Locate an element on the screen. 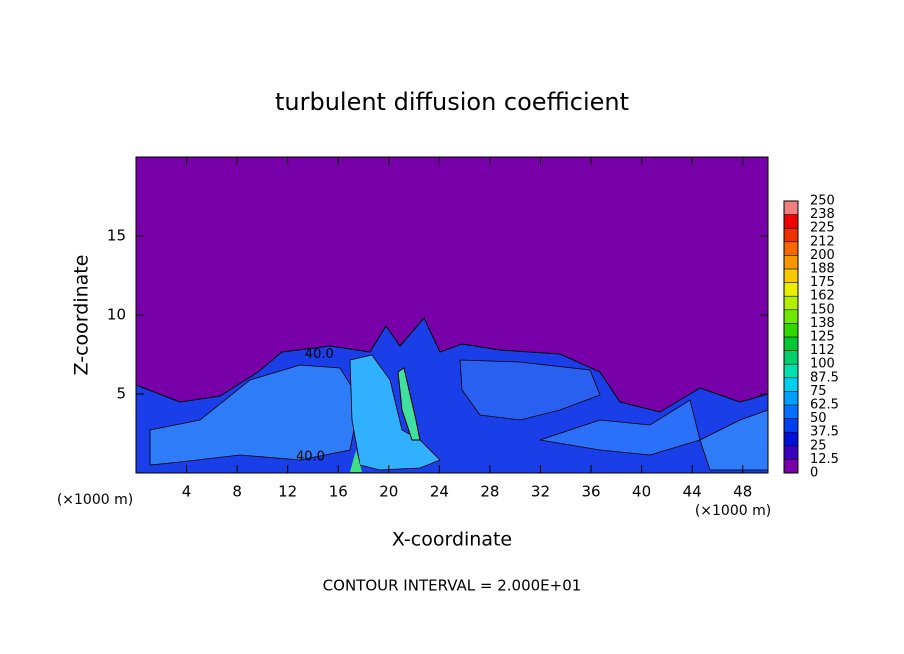 The image size is (904, 654). x-axis-label: X-coordinate is located at coordinates (452, 540).